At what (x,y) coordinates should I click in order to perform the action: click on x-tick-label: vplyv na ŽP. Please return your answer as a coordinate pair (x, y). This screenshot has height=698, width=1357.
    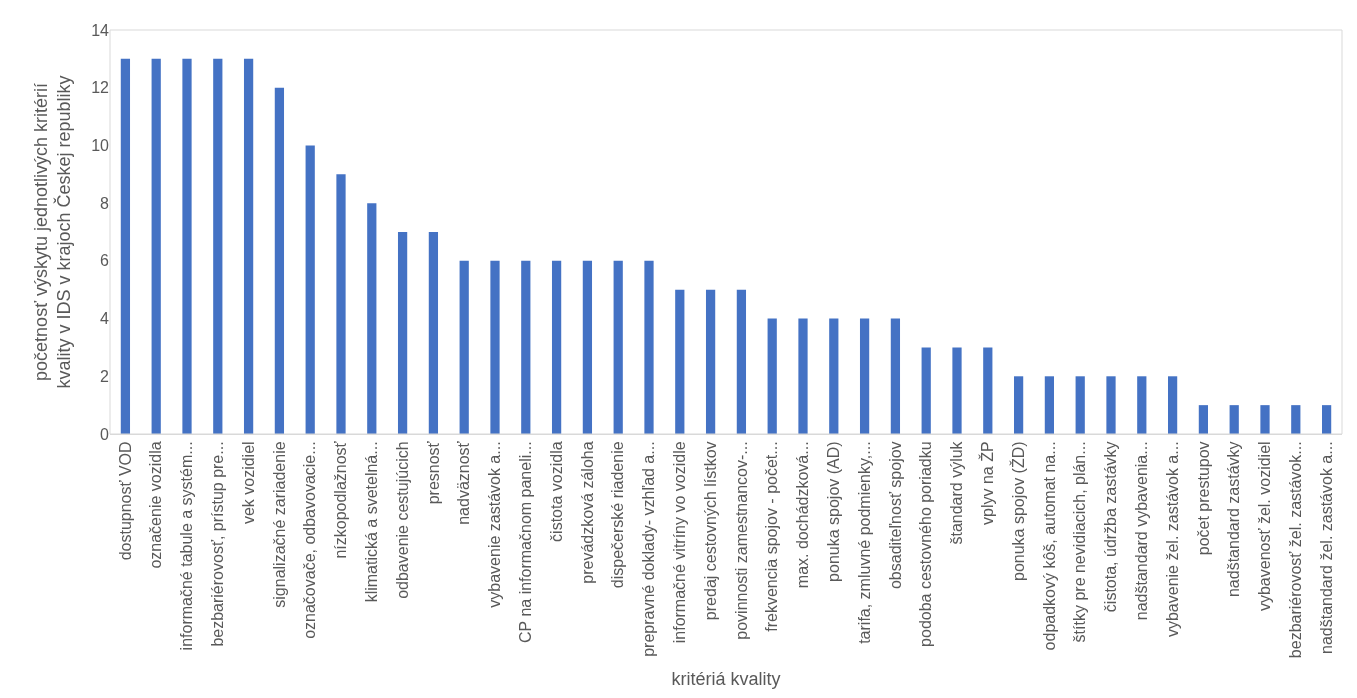
    Looking at the image, I should click on (987, 483).